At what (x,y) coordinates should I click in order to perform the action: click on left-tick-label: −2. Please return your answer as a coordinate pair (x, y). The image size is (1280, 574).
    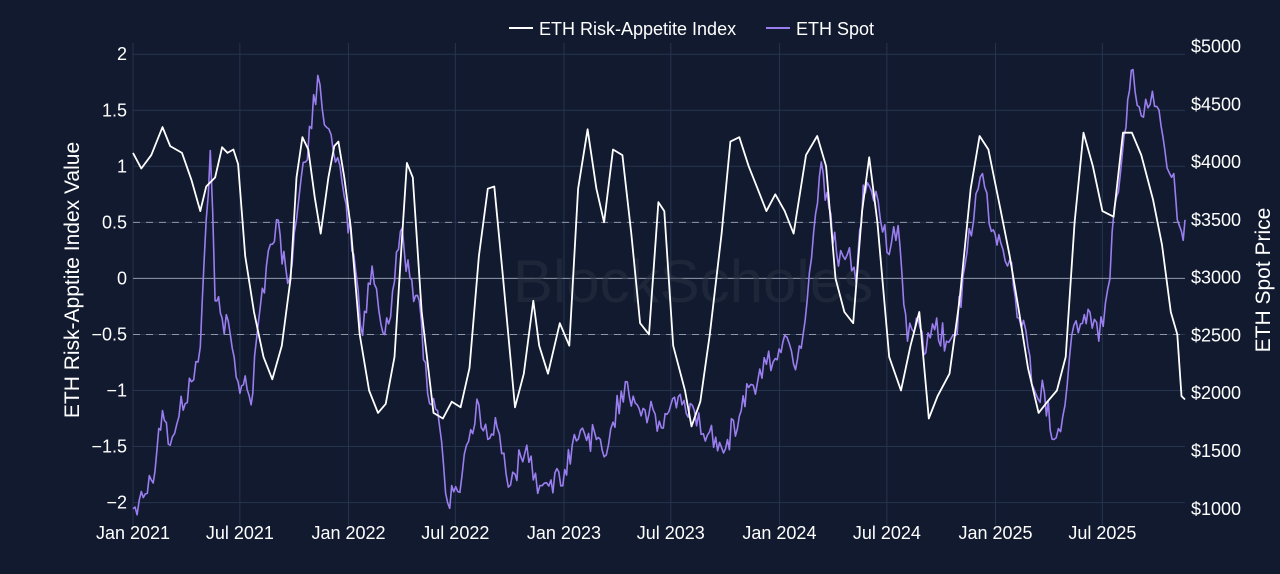
    Looking at the image, I should click on (116, 503).